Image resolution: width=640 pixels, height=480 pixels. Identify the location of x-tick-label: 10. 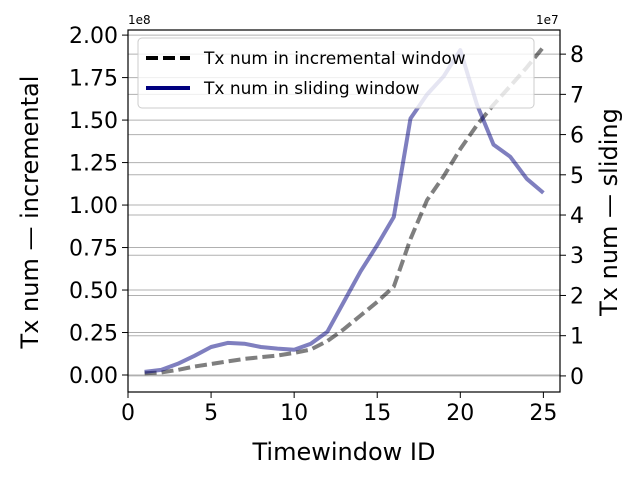
(294, 413).